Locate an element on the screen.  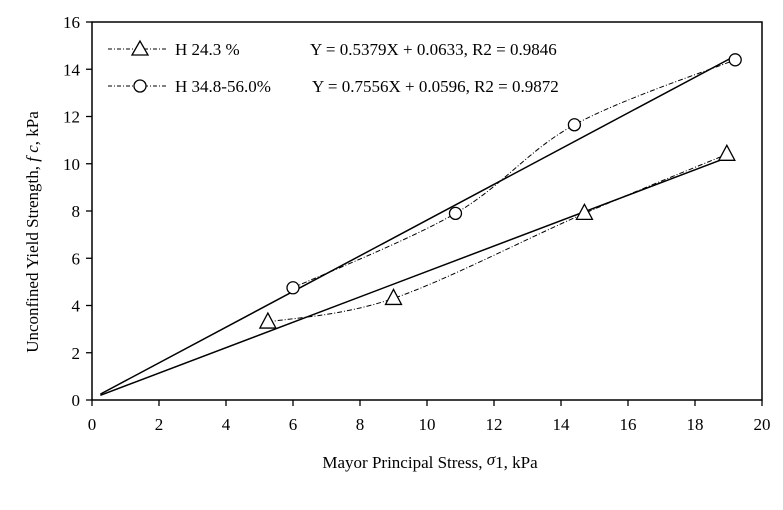
y-axis-title: Unconfined Yield Strength, f c, kPa is located at coordinates (32, 232).